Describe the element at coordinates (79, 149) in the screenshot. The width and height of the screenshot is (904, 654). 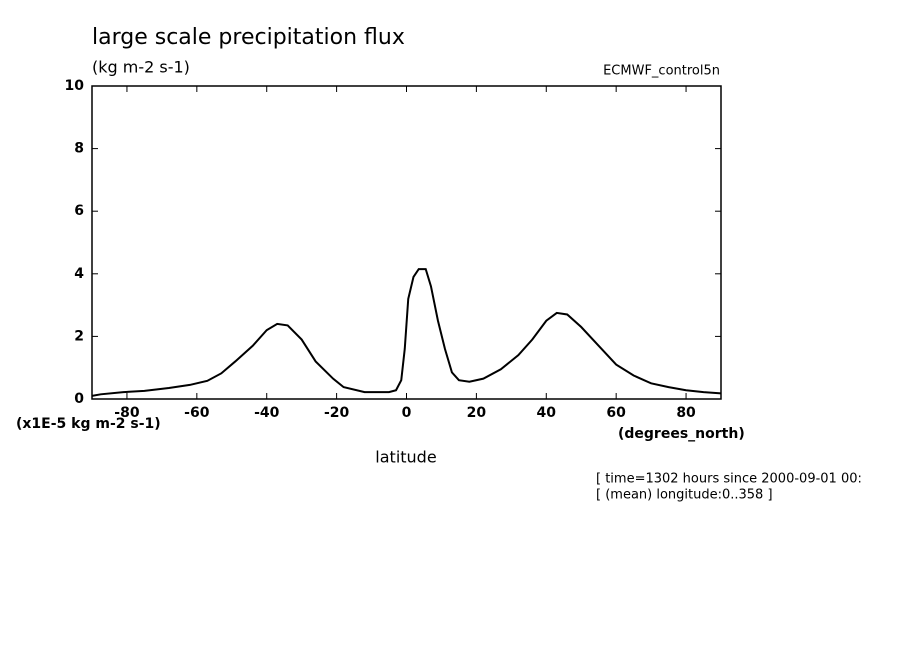
I see `y-tick-label: 8` at that location.